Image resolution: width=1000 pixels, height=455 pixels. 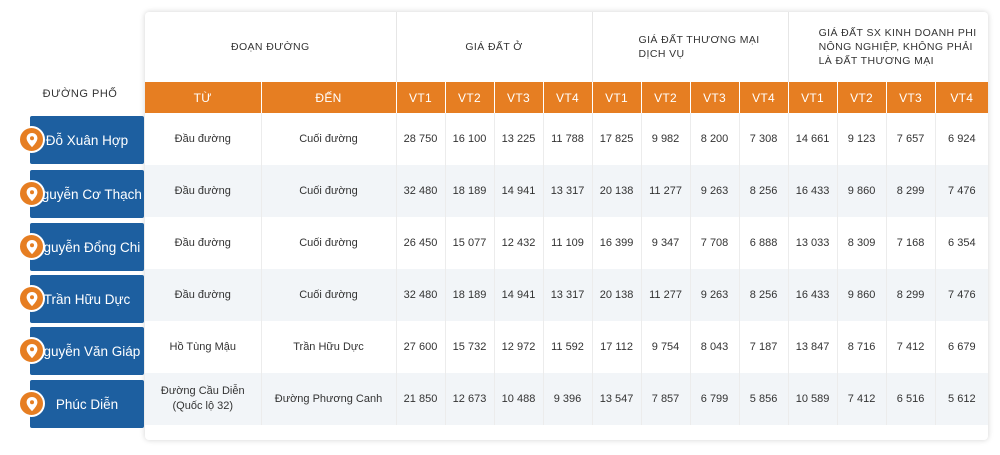 I want to click on cell-price: 11 788, so click(x=567, y=139).